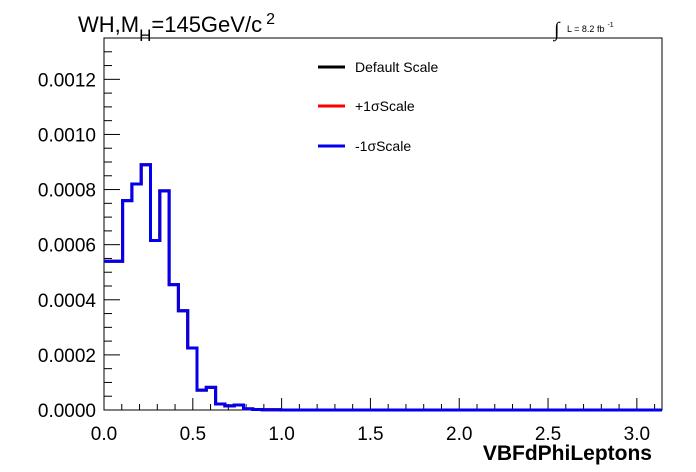 The width and height of the screenshot is (696, 472). What do you see at coordinates (385, 106) in the screenshot?
I see `legend-label-plus-1sigma: +1σScale` at bounding box center [385, 106].